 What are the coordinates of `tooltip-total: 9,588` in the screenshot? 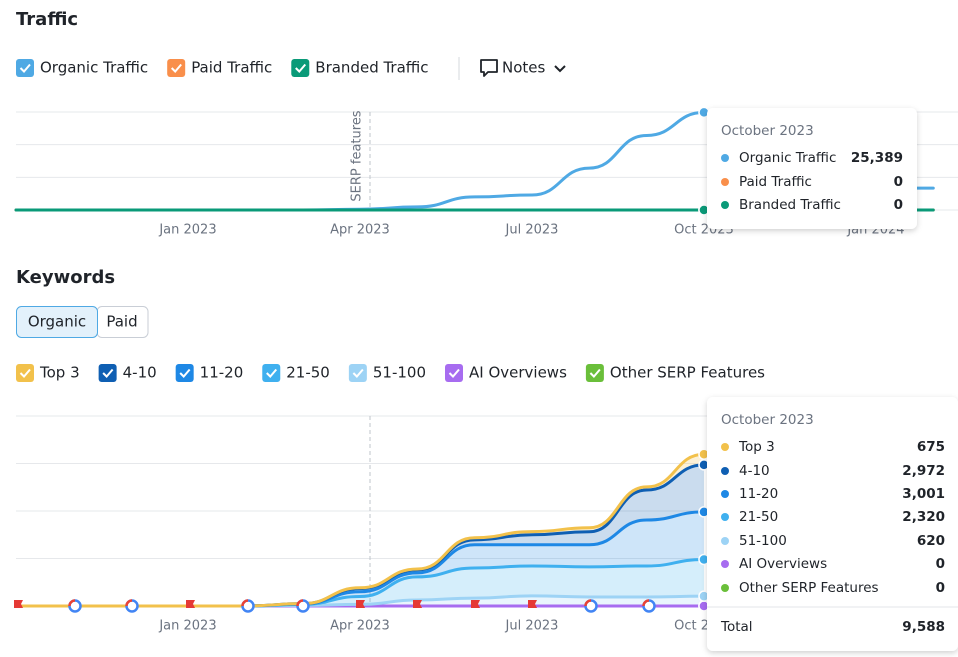 It's located at (923, 627).